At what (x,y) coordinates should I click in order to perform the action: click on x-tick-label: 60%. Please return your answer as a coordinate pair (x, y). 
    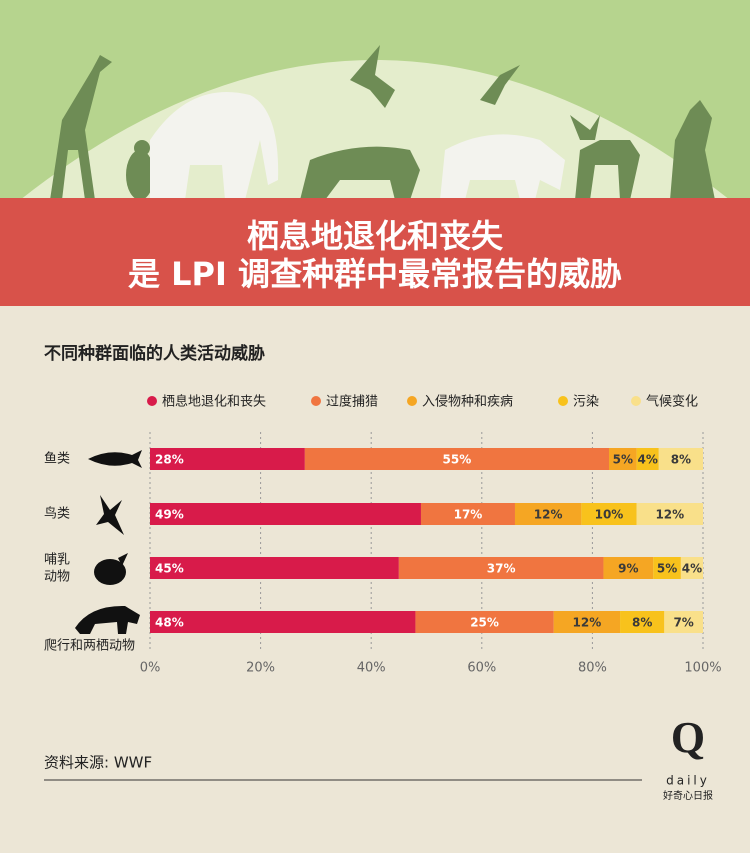
    Looking at the image, I should click on (481, 668).